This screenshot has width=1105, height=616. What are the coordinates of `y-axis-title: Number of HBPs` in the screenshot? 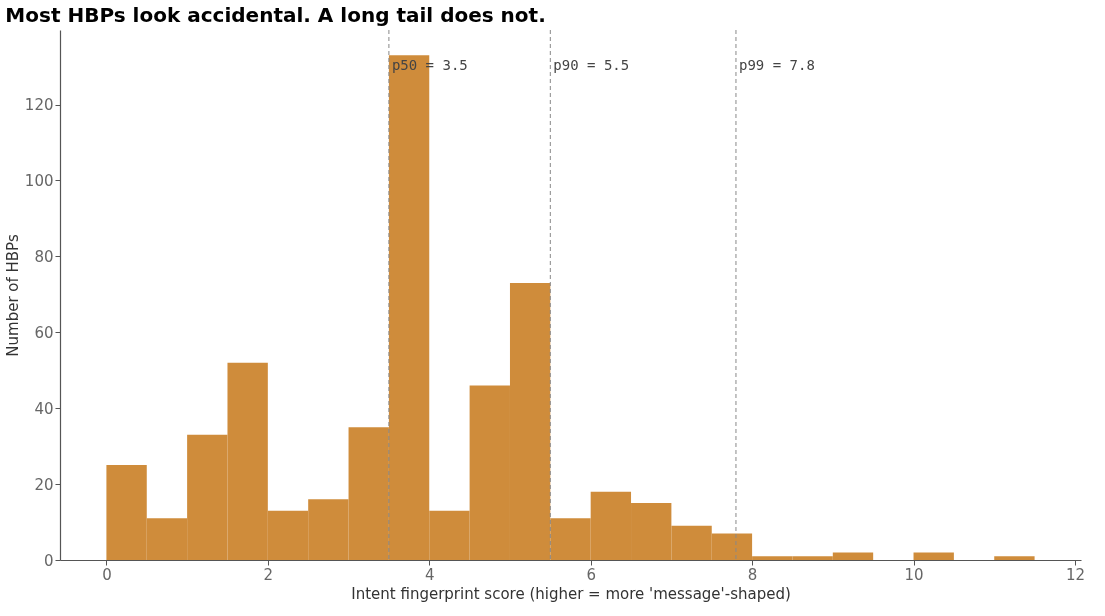 It's located at (12, 295).